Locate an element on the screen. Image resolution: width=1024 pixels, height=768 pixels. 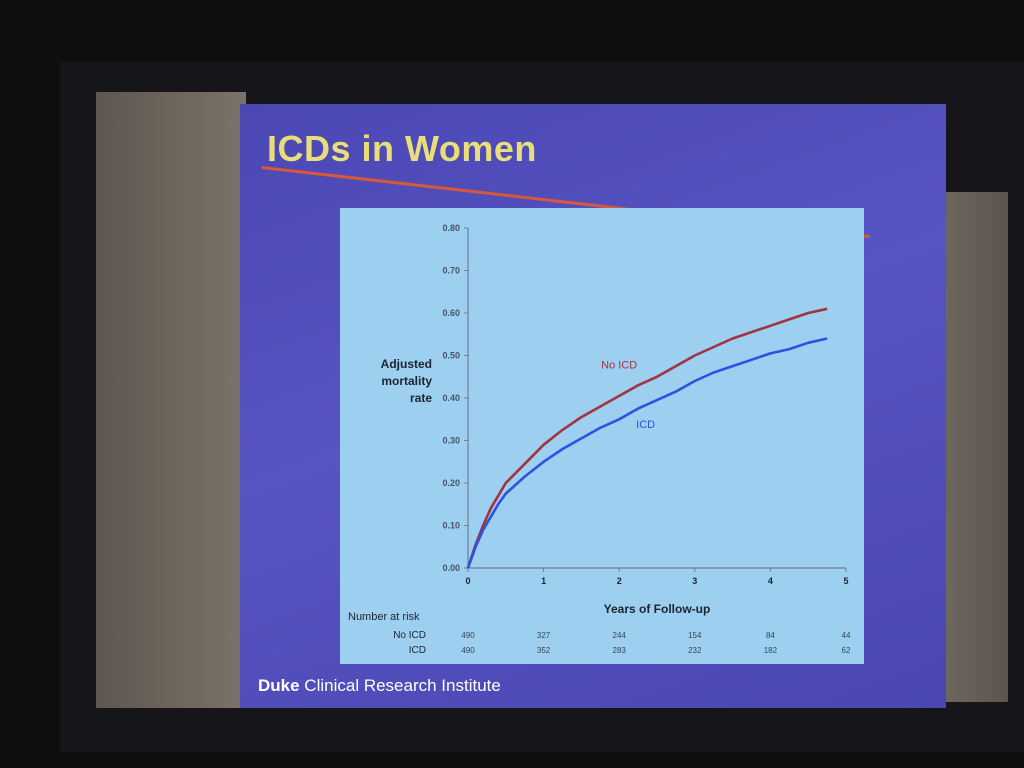
y-tick-label: 0.80 is located at coordinates (451, 228).